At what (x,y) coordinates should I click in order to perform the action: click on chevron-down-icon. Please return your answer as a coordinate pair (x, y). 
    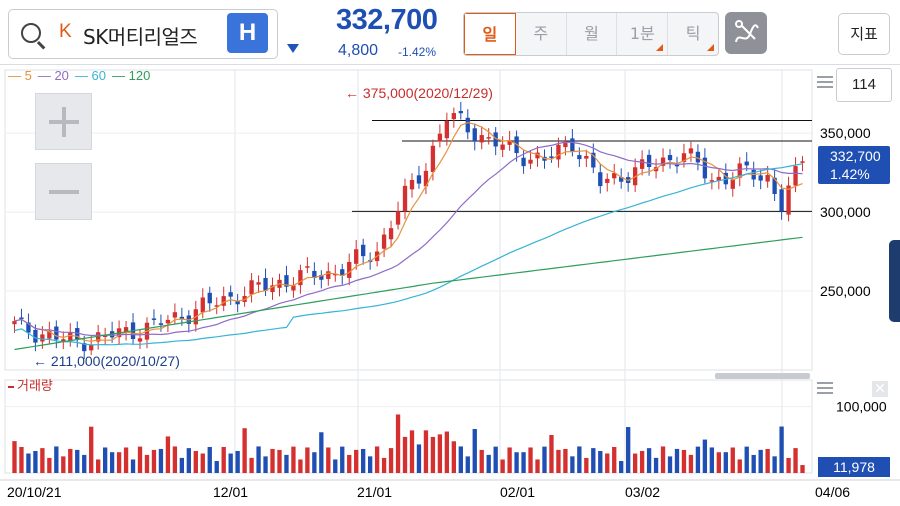
    Looking at the image, I should click on (293, 48).